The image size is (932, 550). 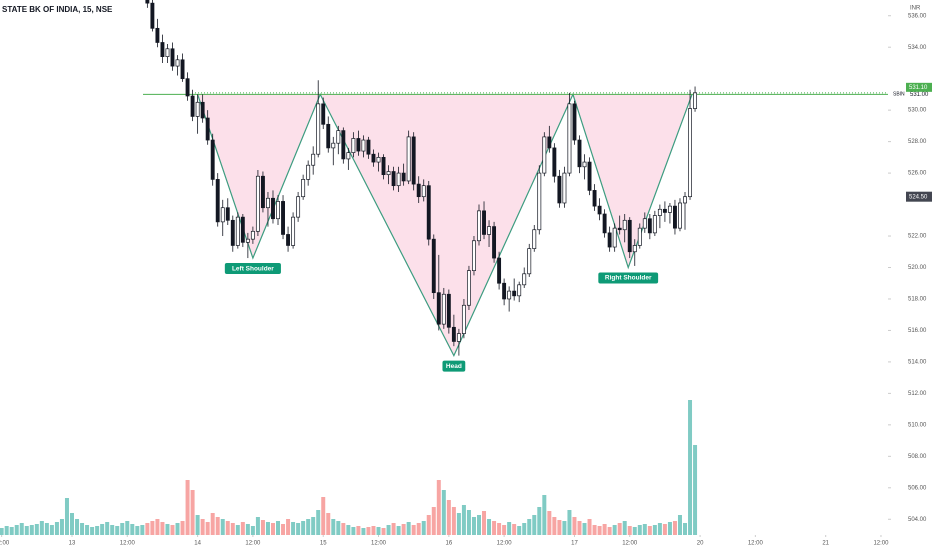 I want to click on y-tick-label: 520.00, so click(x=917, y=268).